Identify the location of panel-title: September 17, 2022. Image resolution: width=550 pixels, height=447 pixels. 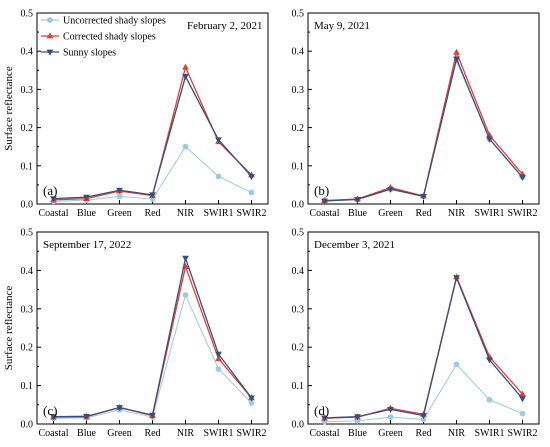
(87, 245).